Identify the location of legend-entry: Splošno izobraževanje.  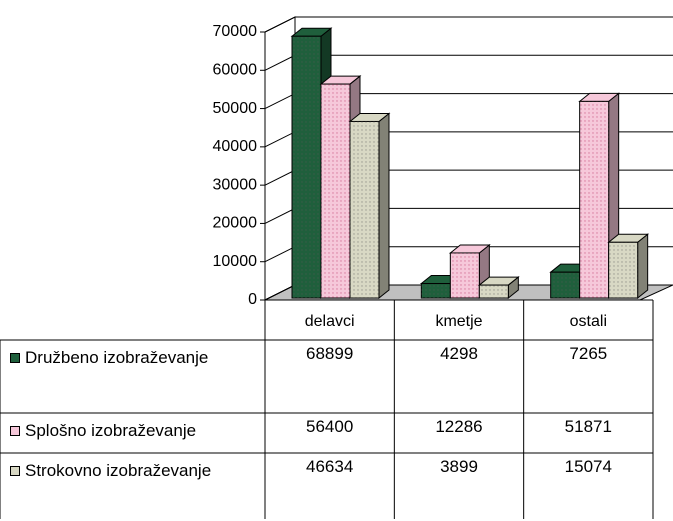
(132, 435).